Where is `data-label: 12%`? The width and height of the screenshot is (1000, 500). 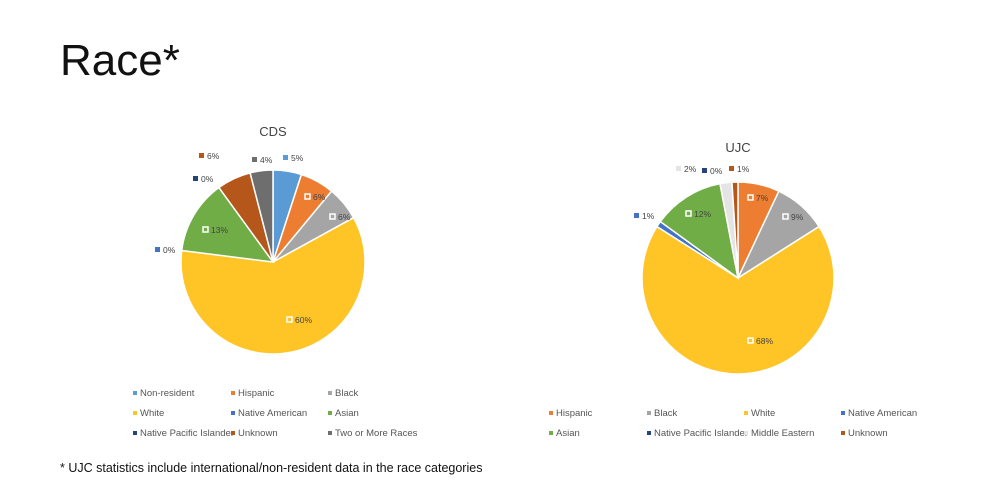 data-label: 12% is located at coordinates (702, 214).